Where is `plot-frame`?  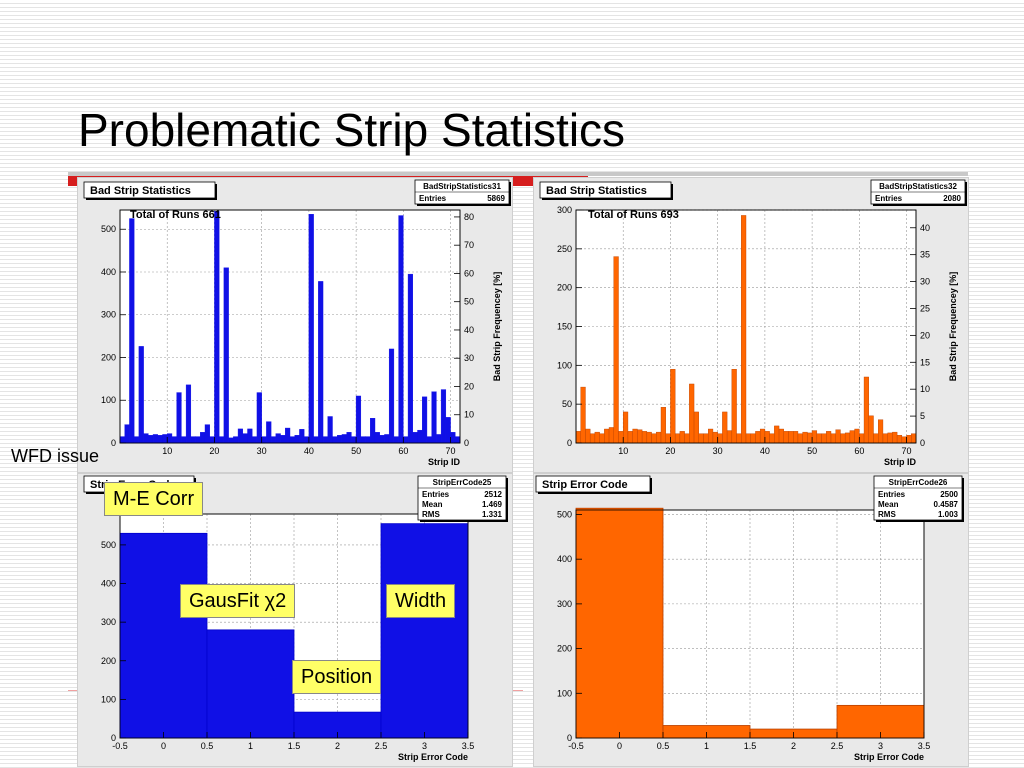 plot-frame is located at coordinates (290, 326).